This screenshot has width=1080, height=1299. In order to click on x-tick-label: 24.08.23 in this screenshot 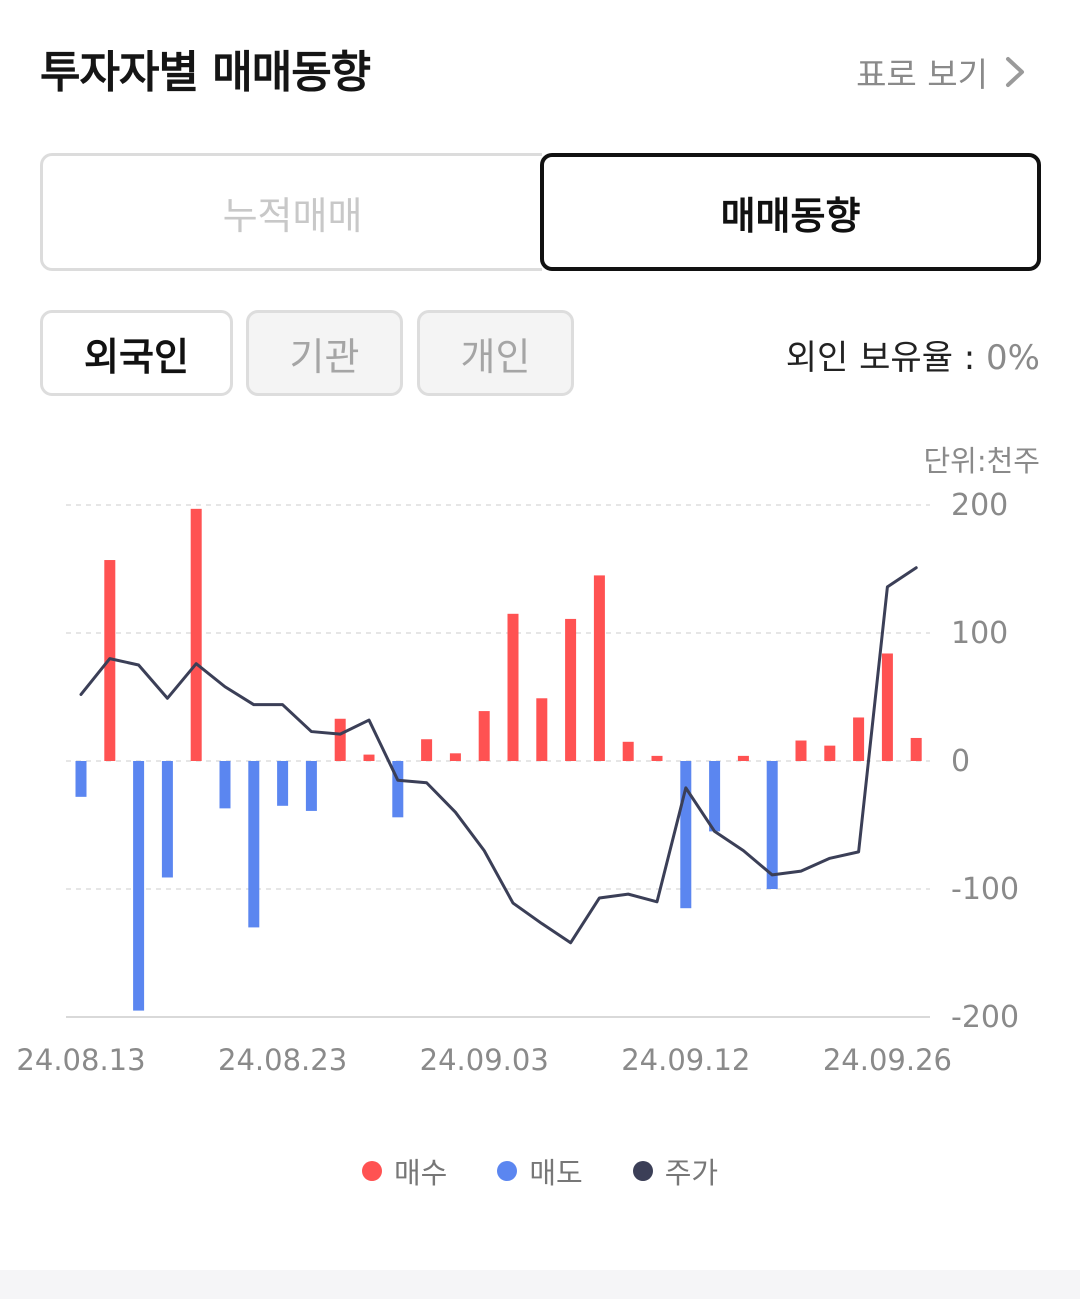, I will do `click(282, 1060)`.